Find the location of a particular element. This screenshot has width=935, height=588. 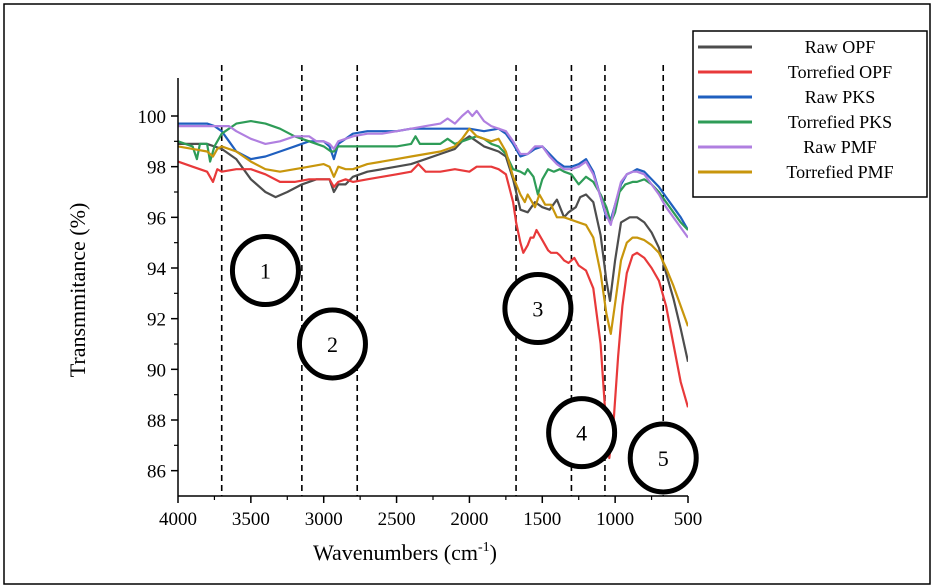

annotation-label: 4 is located at coordinates (581, 433).